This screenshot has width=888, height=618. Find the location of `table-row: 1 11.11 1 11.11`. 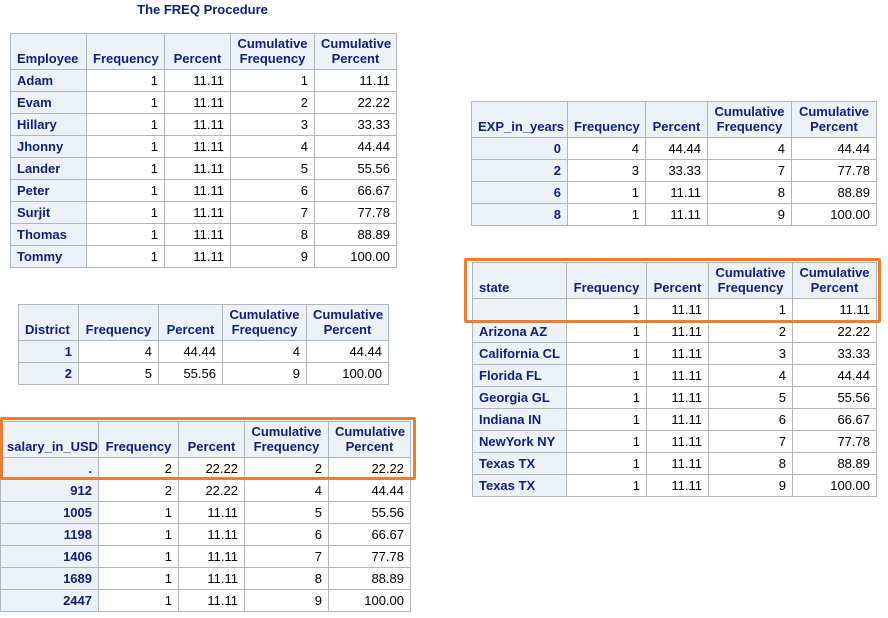

table-row: 1 11.11 1 11.11 is located at coordinates (674, 309).